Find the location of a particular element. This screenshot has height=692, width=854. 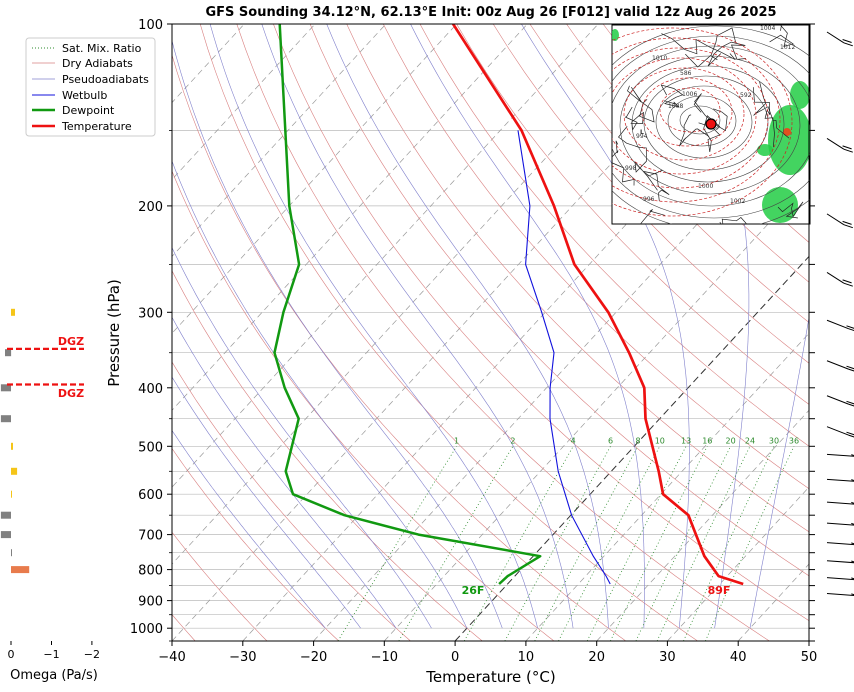

mixing-ratio-label: 1 is located at coordinates (456, 440).